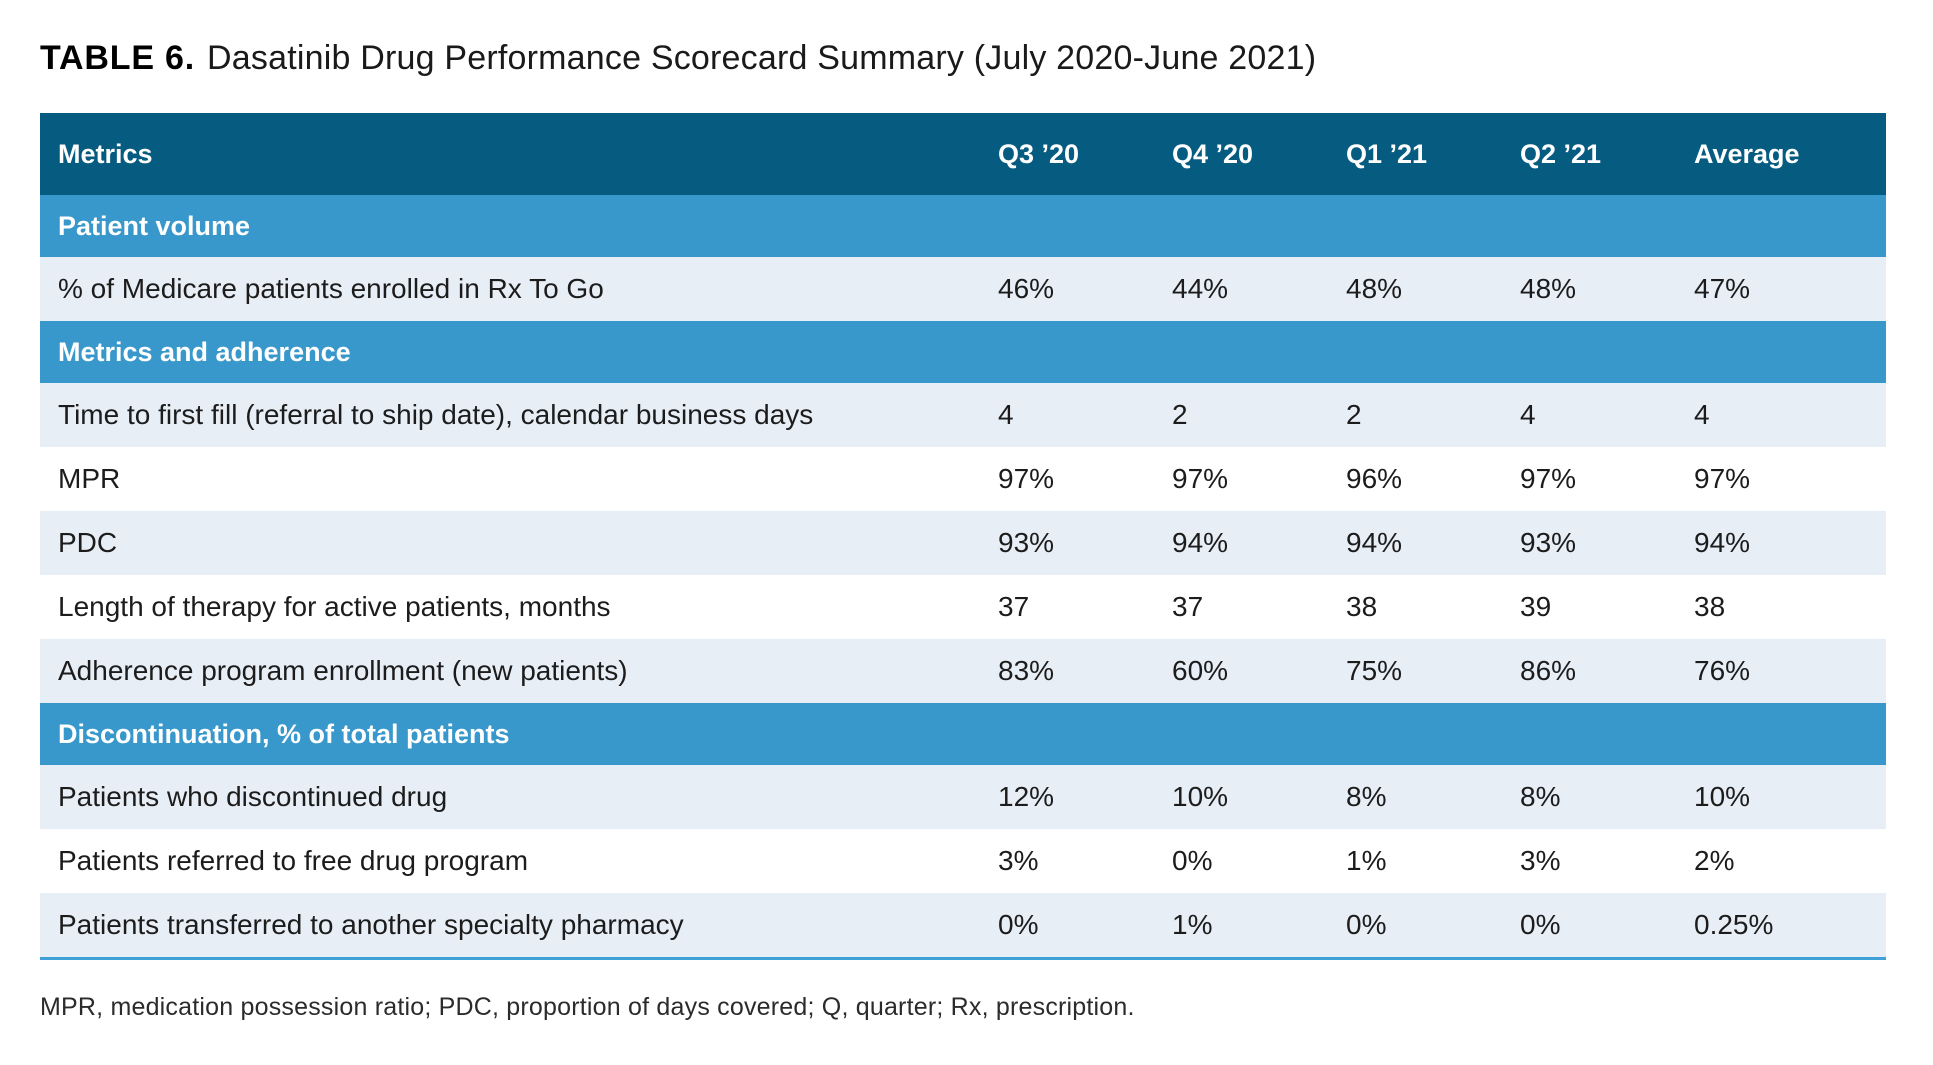 This screenshot has height=1065, width=1933. What do you see at coordinates (1387, 153) in the screenshot?
I see `column-header: Q1 ’21` at bounding box center [1387, 153].